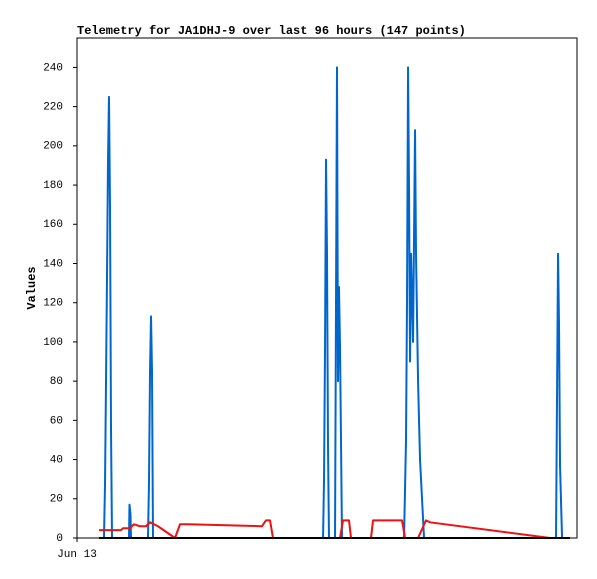 Image resolution: width=597 pixels, height=579 pixels. What do you see at coordinates (56, 460) in the screenshot?
I see `y-tick-label: 40` at bounding box center [56, 460].